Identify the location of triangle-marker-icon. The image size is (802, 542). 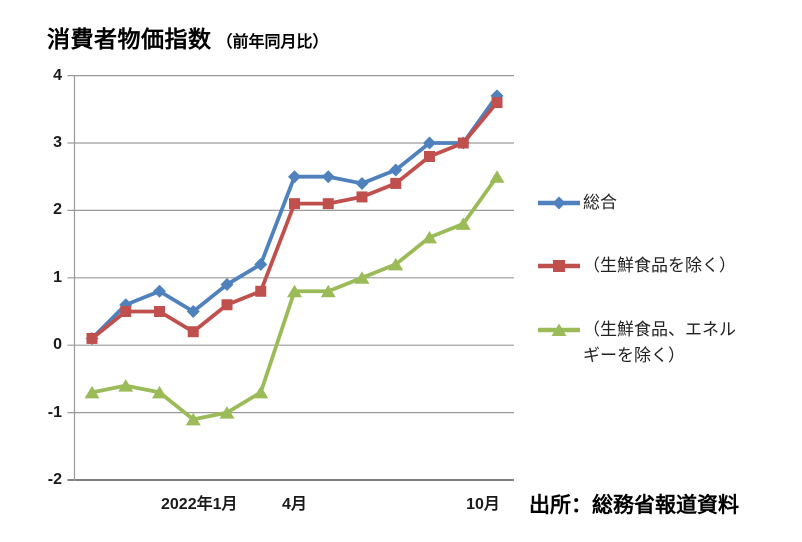
(559, 329).